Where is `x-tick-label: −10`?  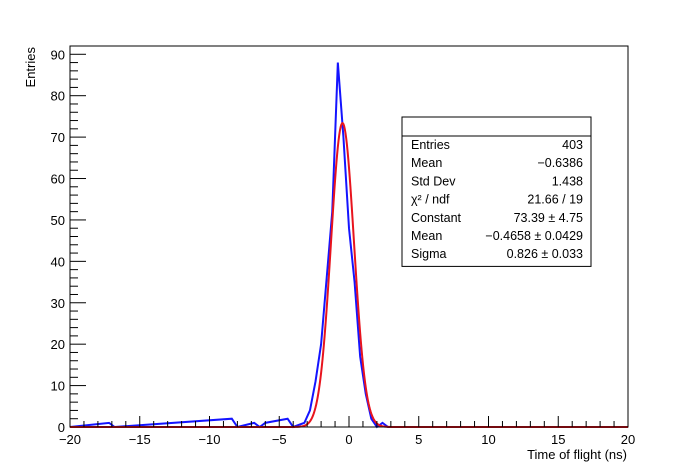 x-tick-label: −10 is located at coordinates (209, 439).